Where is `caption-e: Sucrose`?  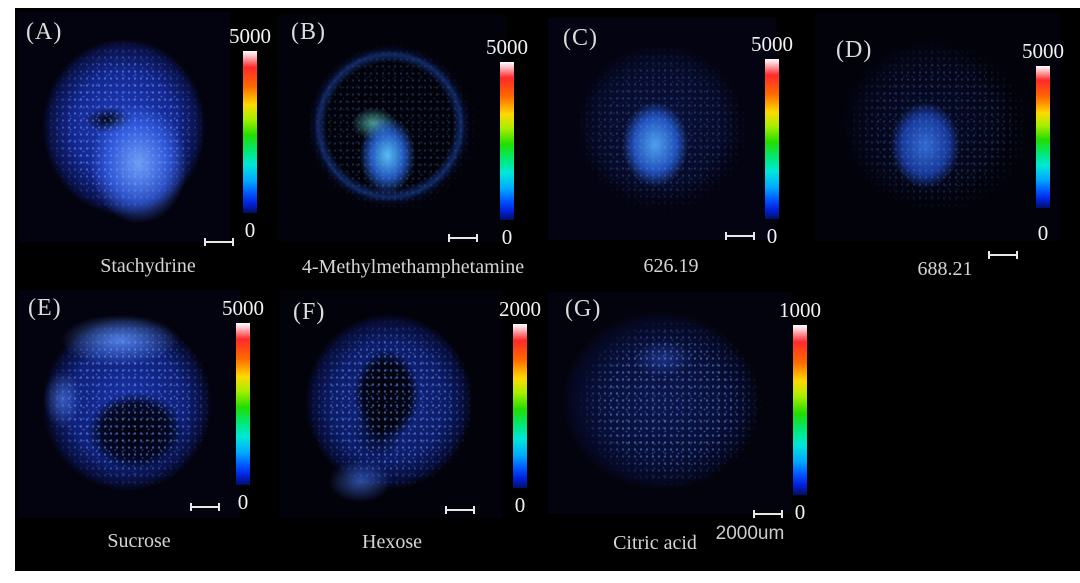
caption-e: Sucrose is located at coordinates (139, 541).